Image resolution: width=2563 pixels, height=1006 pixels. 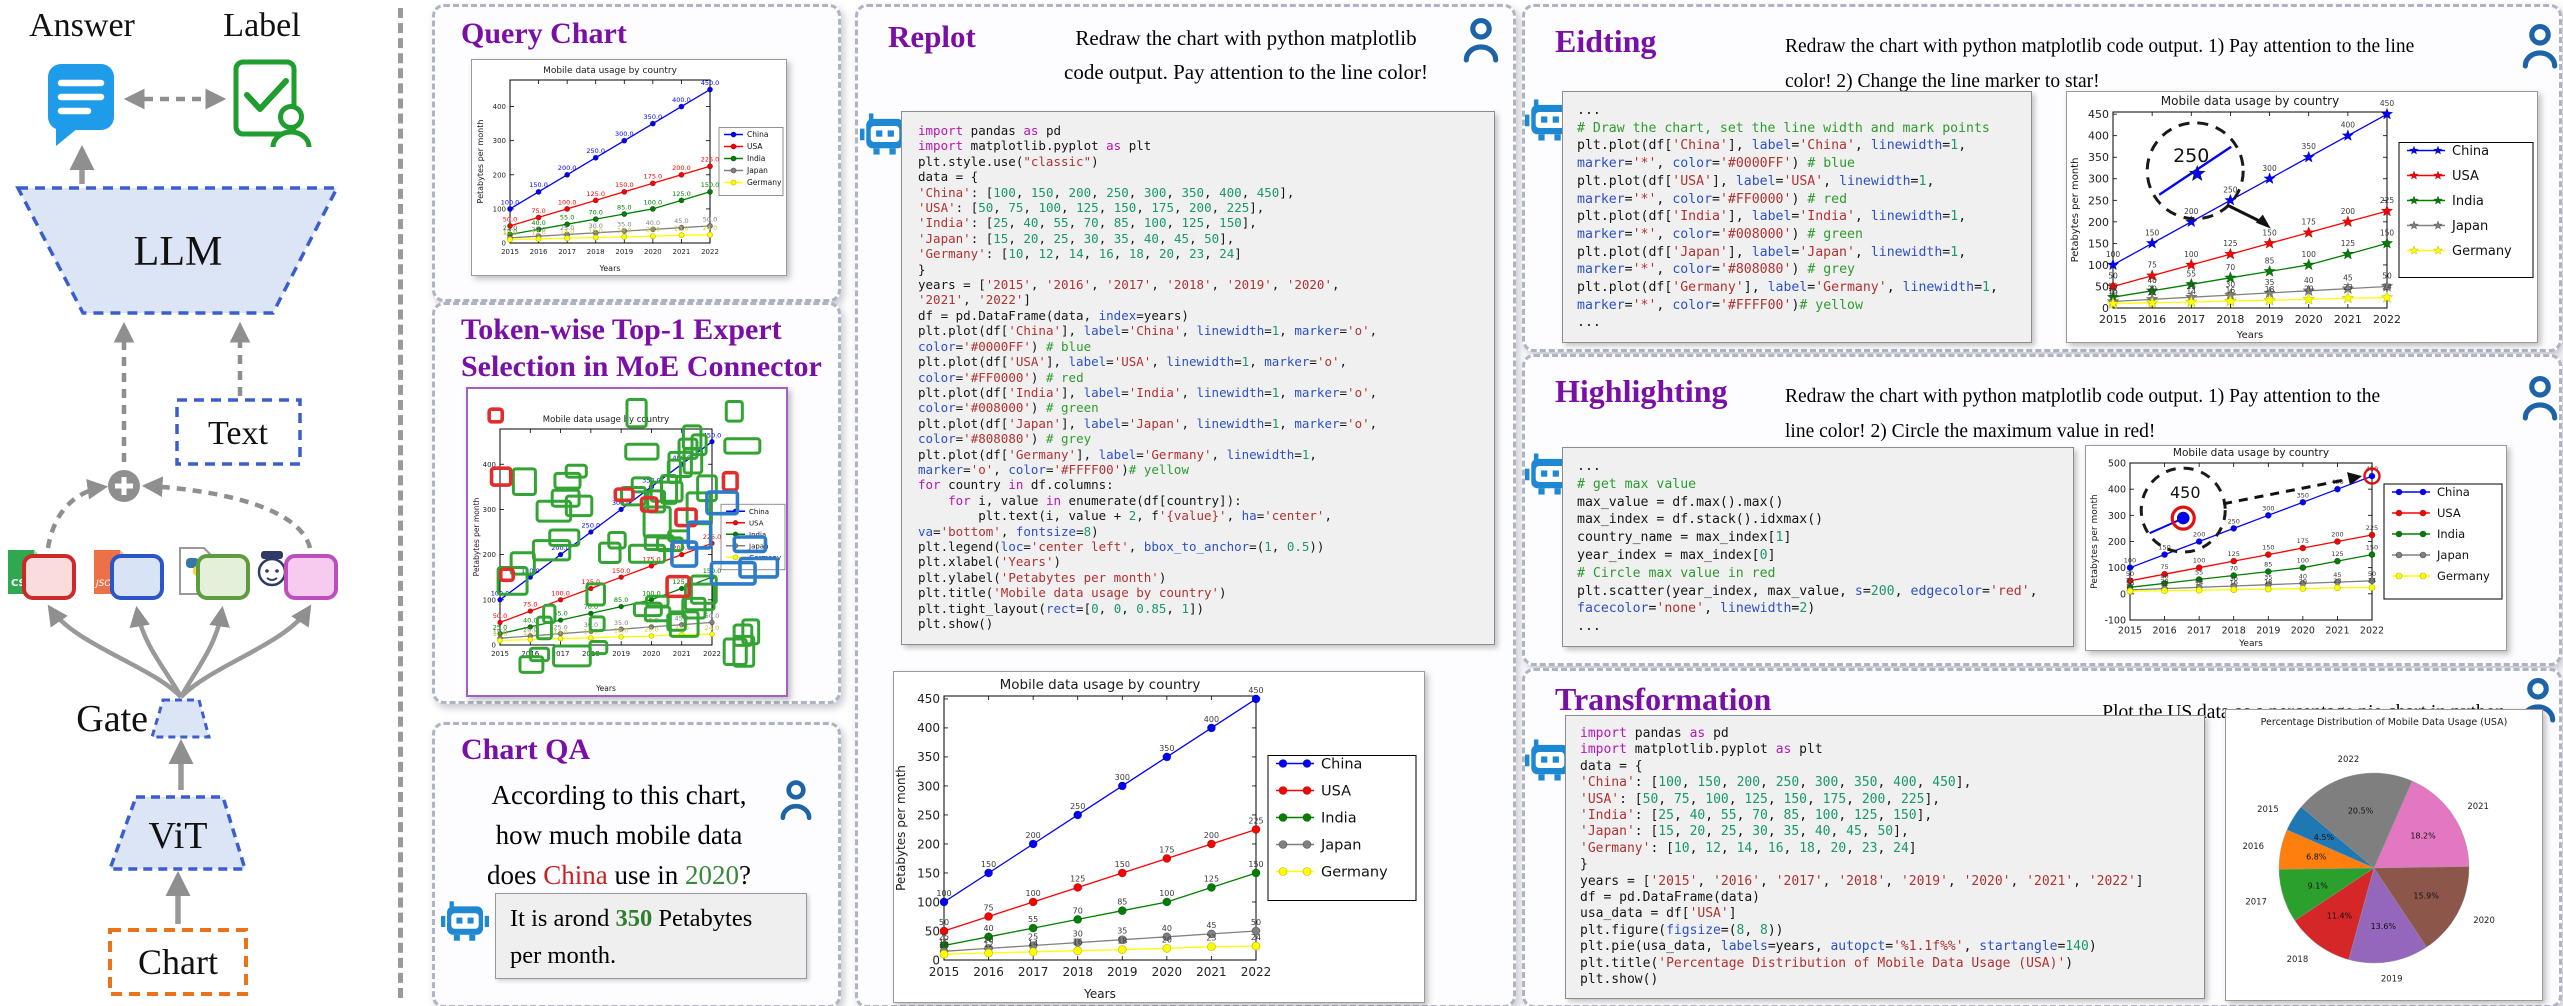 I want to click on expert-box-csv, so click(x=49, y=577).